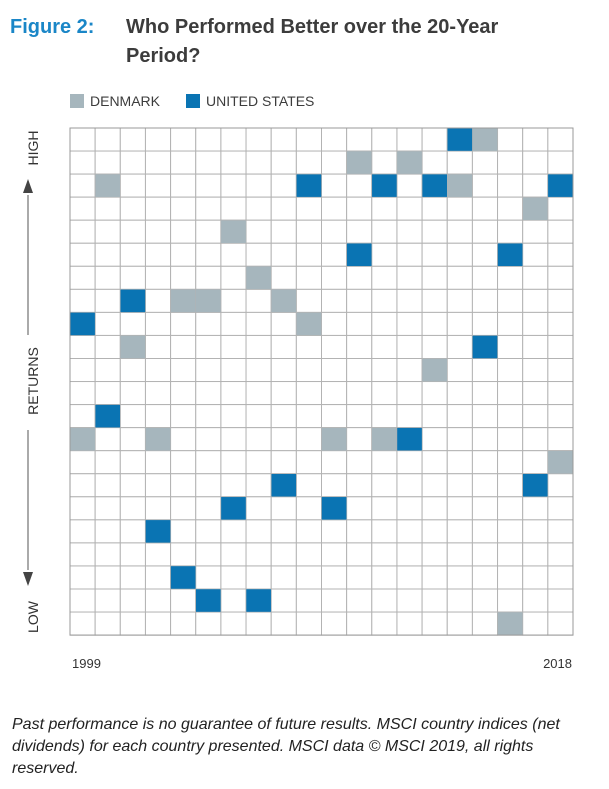 Image resolution: width=609 pixels, height=789 pixels. Describe the element at coordinates (158, 439) in the screenshot. I see `rank-mark-denmark-2002` at that location.